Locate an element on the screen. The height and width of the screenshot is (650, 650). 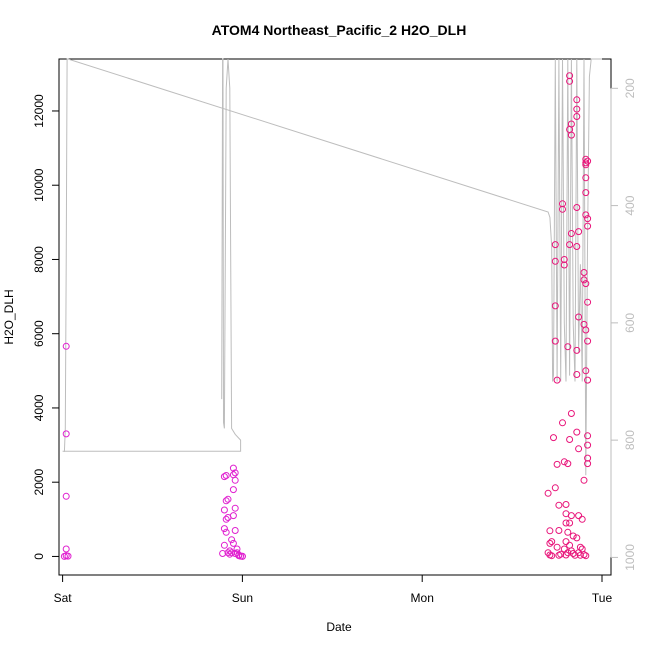
y2-tick-label: 200 is located at coordinates (630, 88).